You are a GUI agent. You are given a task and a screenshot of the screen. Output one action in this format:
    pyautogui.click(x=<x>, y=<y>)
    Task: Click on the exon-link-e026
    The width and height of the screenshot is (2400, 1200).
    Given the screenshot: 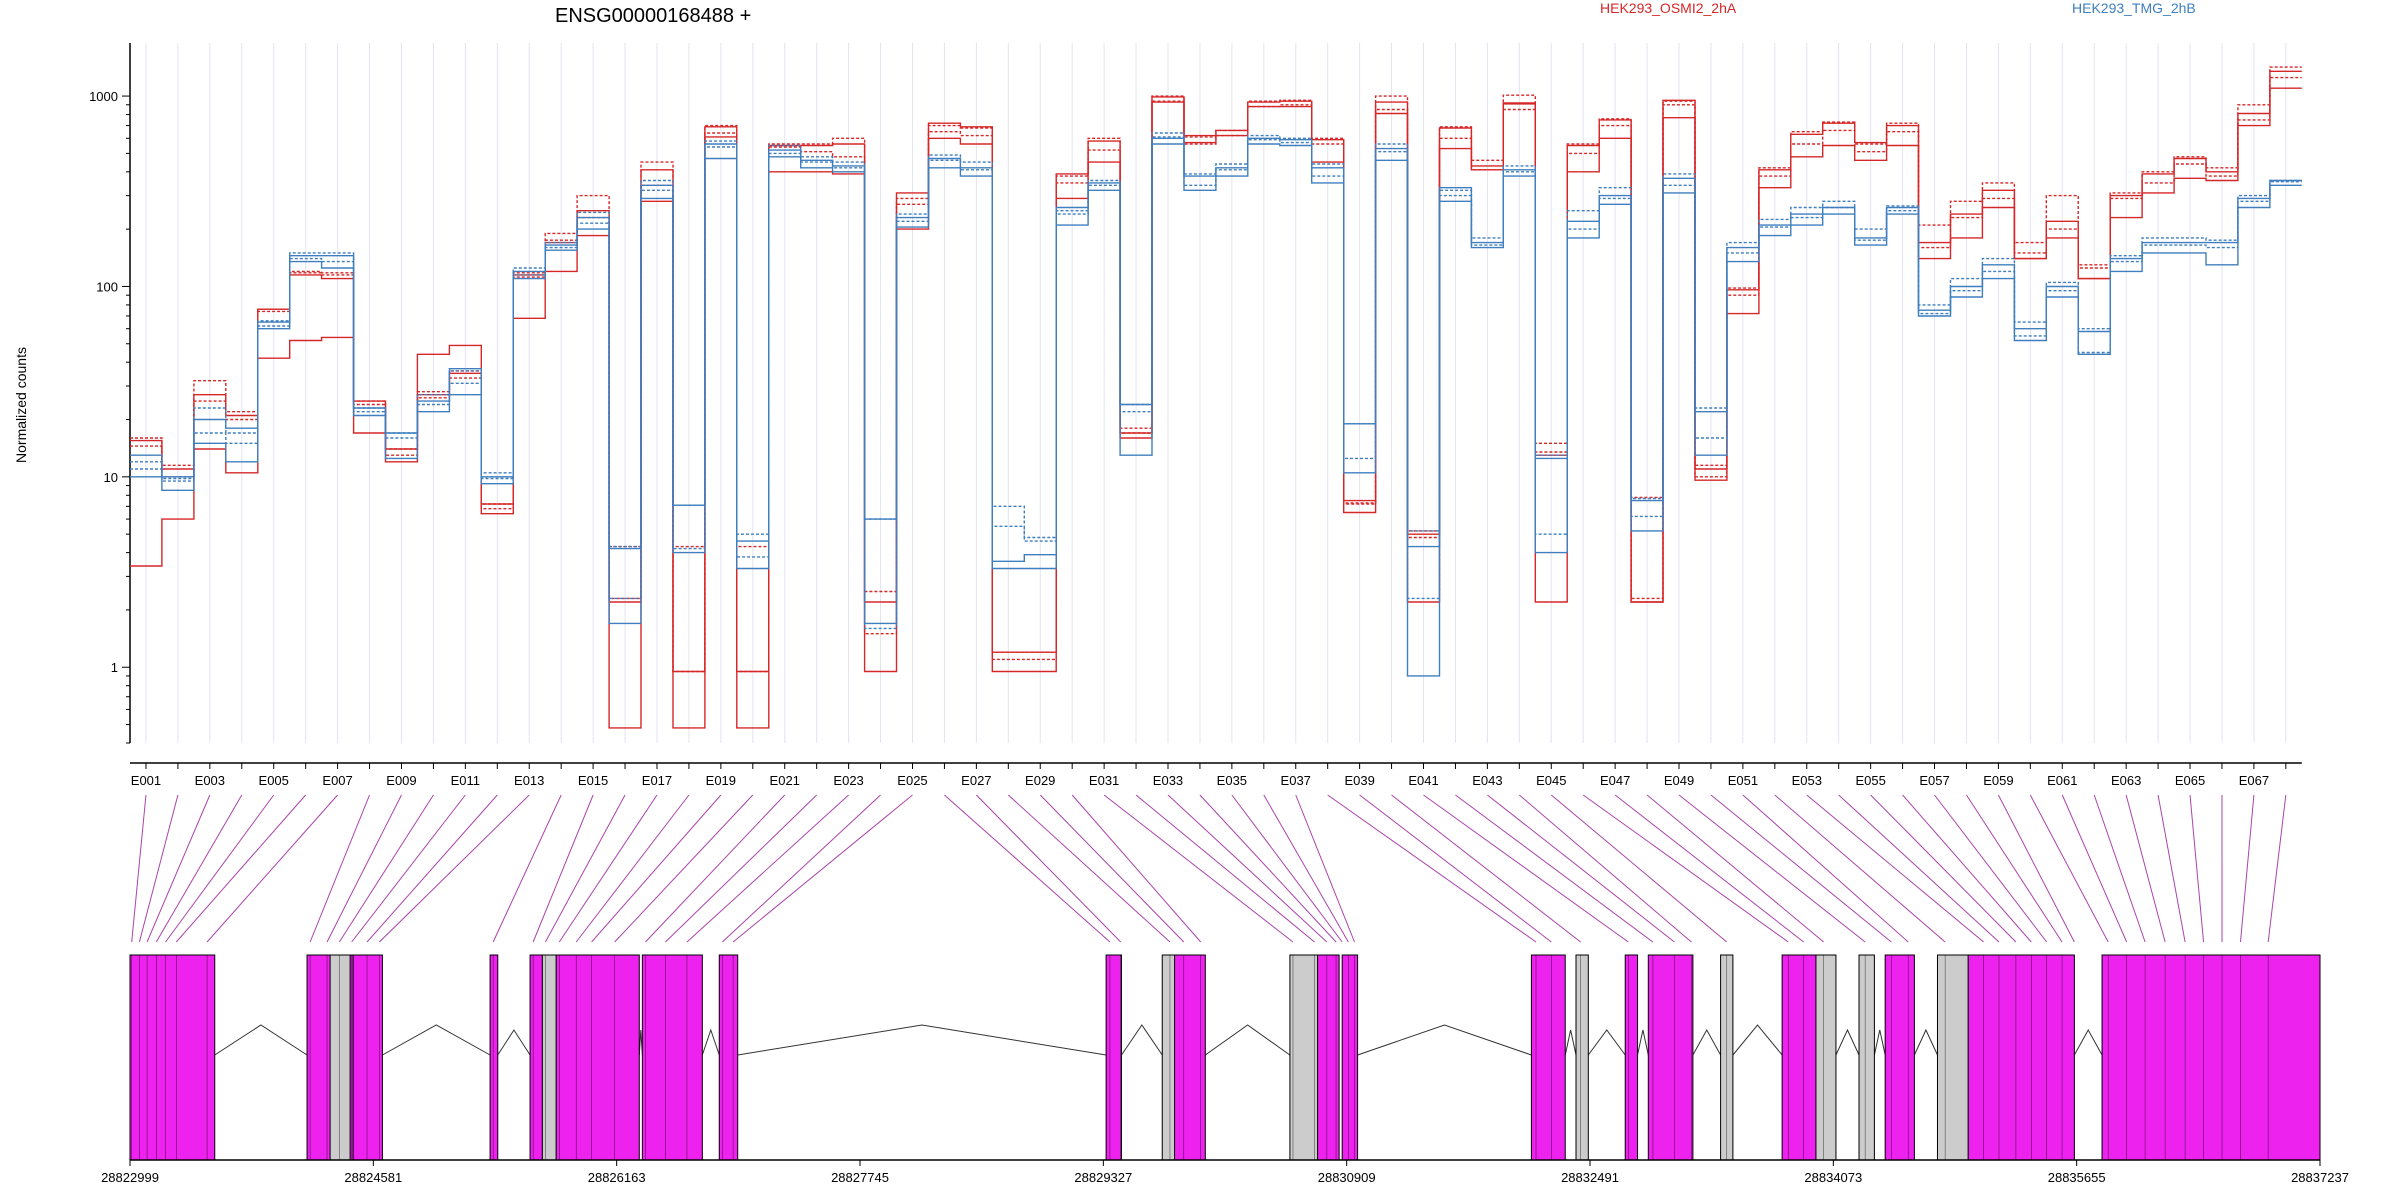 What is the action you would take?
    pyautogui.click(x=1027, y=868)
    